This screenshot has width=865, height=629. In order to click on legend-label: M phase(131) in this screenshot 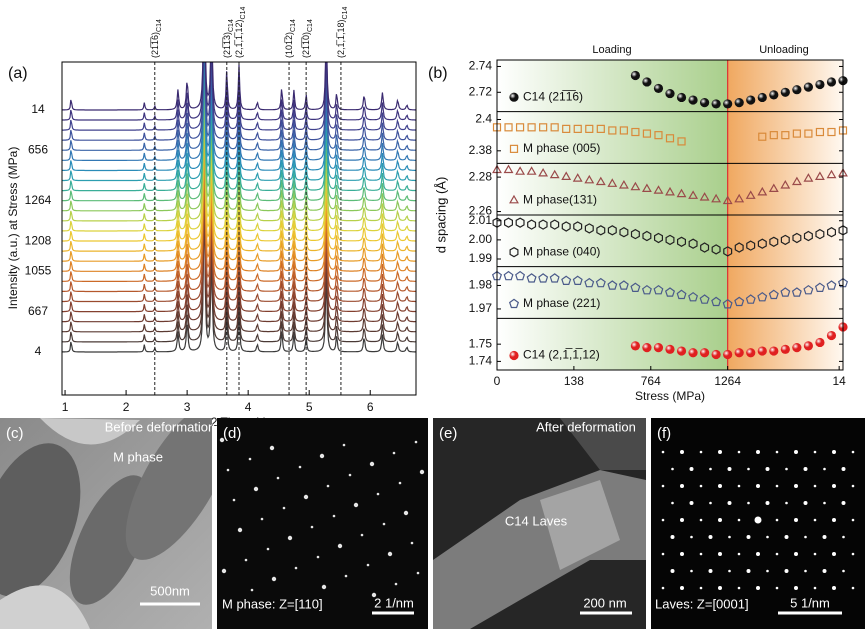, I will do `click(560, 200)`.